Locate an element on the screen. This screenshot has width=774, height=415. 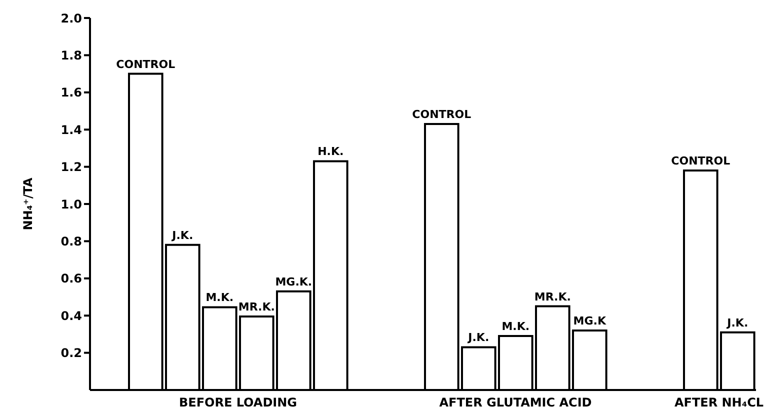
y-tick-label: 1.6 is located at coordinates (71, 93).